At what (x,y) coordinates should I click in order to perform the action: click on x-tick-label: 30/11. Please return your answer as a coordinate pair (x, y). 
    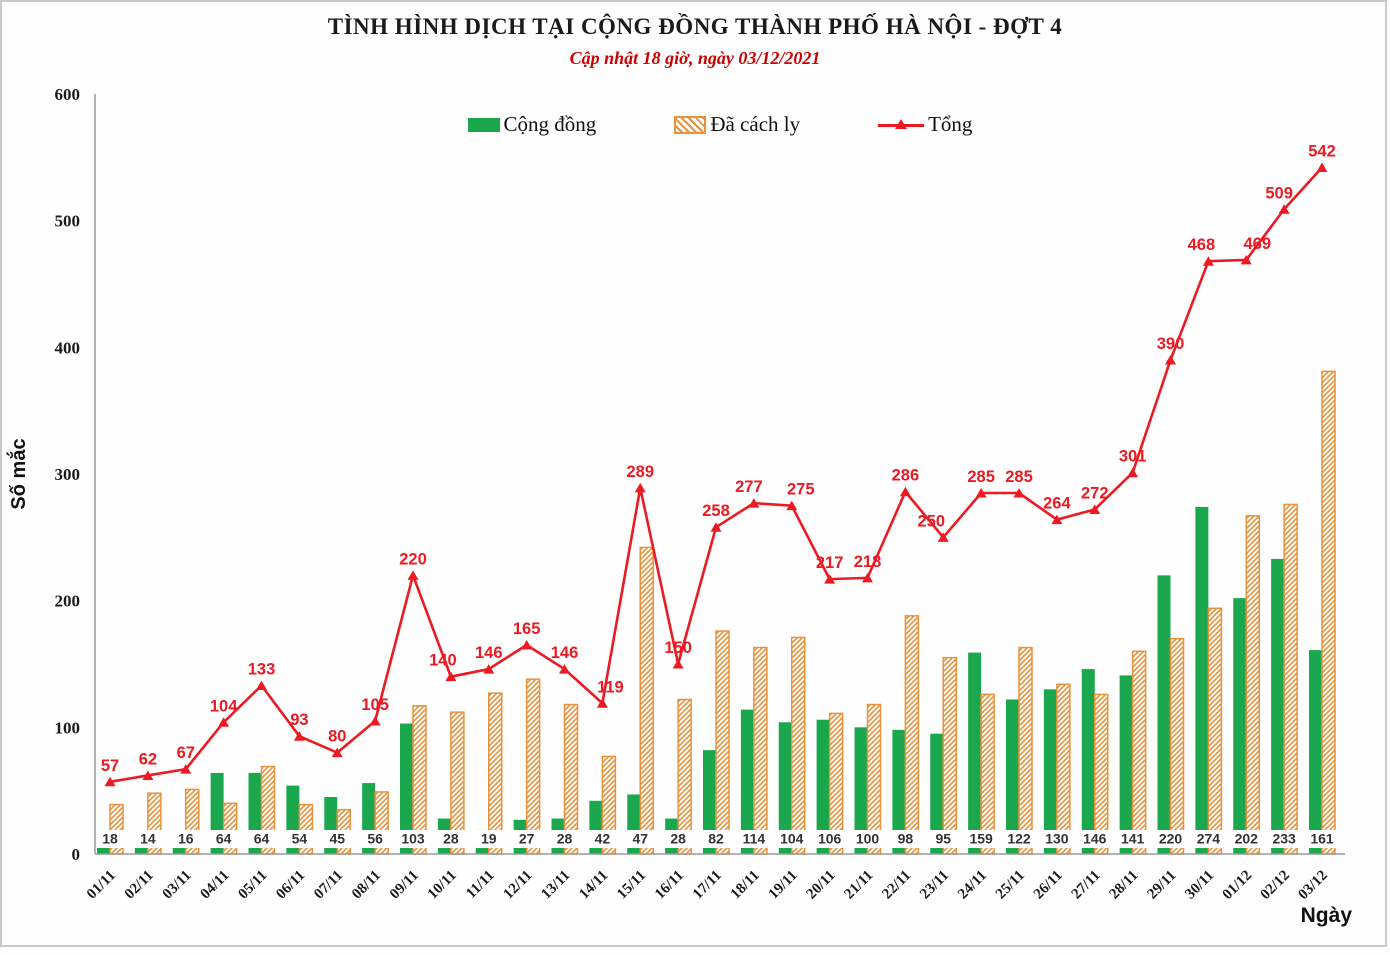
    Looking at the image, I should click on (1199, 885).